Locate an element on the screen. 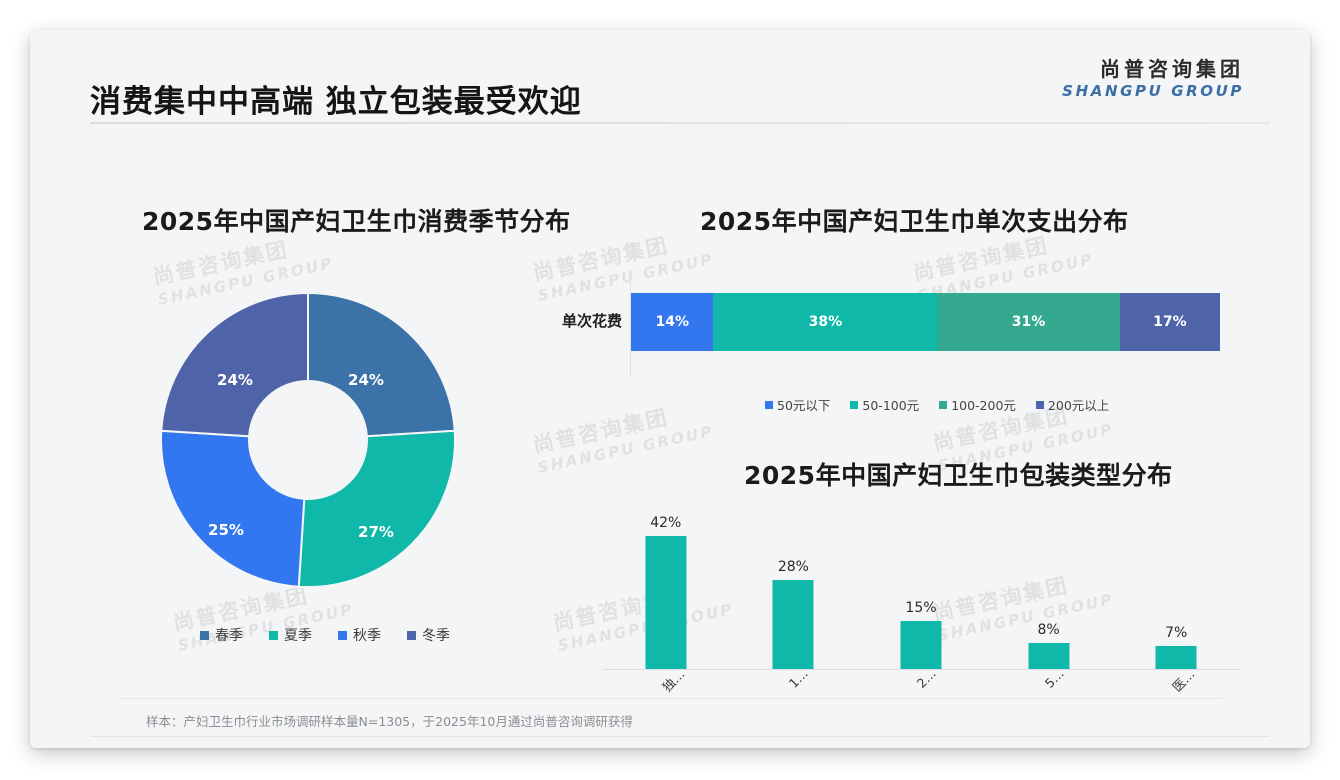 The width and height of the screenshot is (1340, 780). watermark: 尚普咨询集团 SHANGPU GROUP is located at coordinates (622, 435).